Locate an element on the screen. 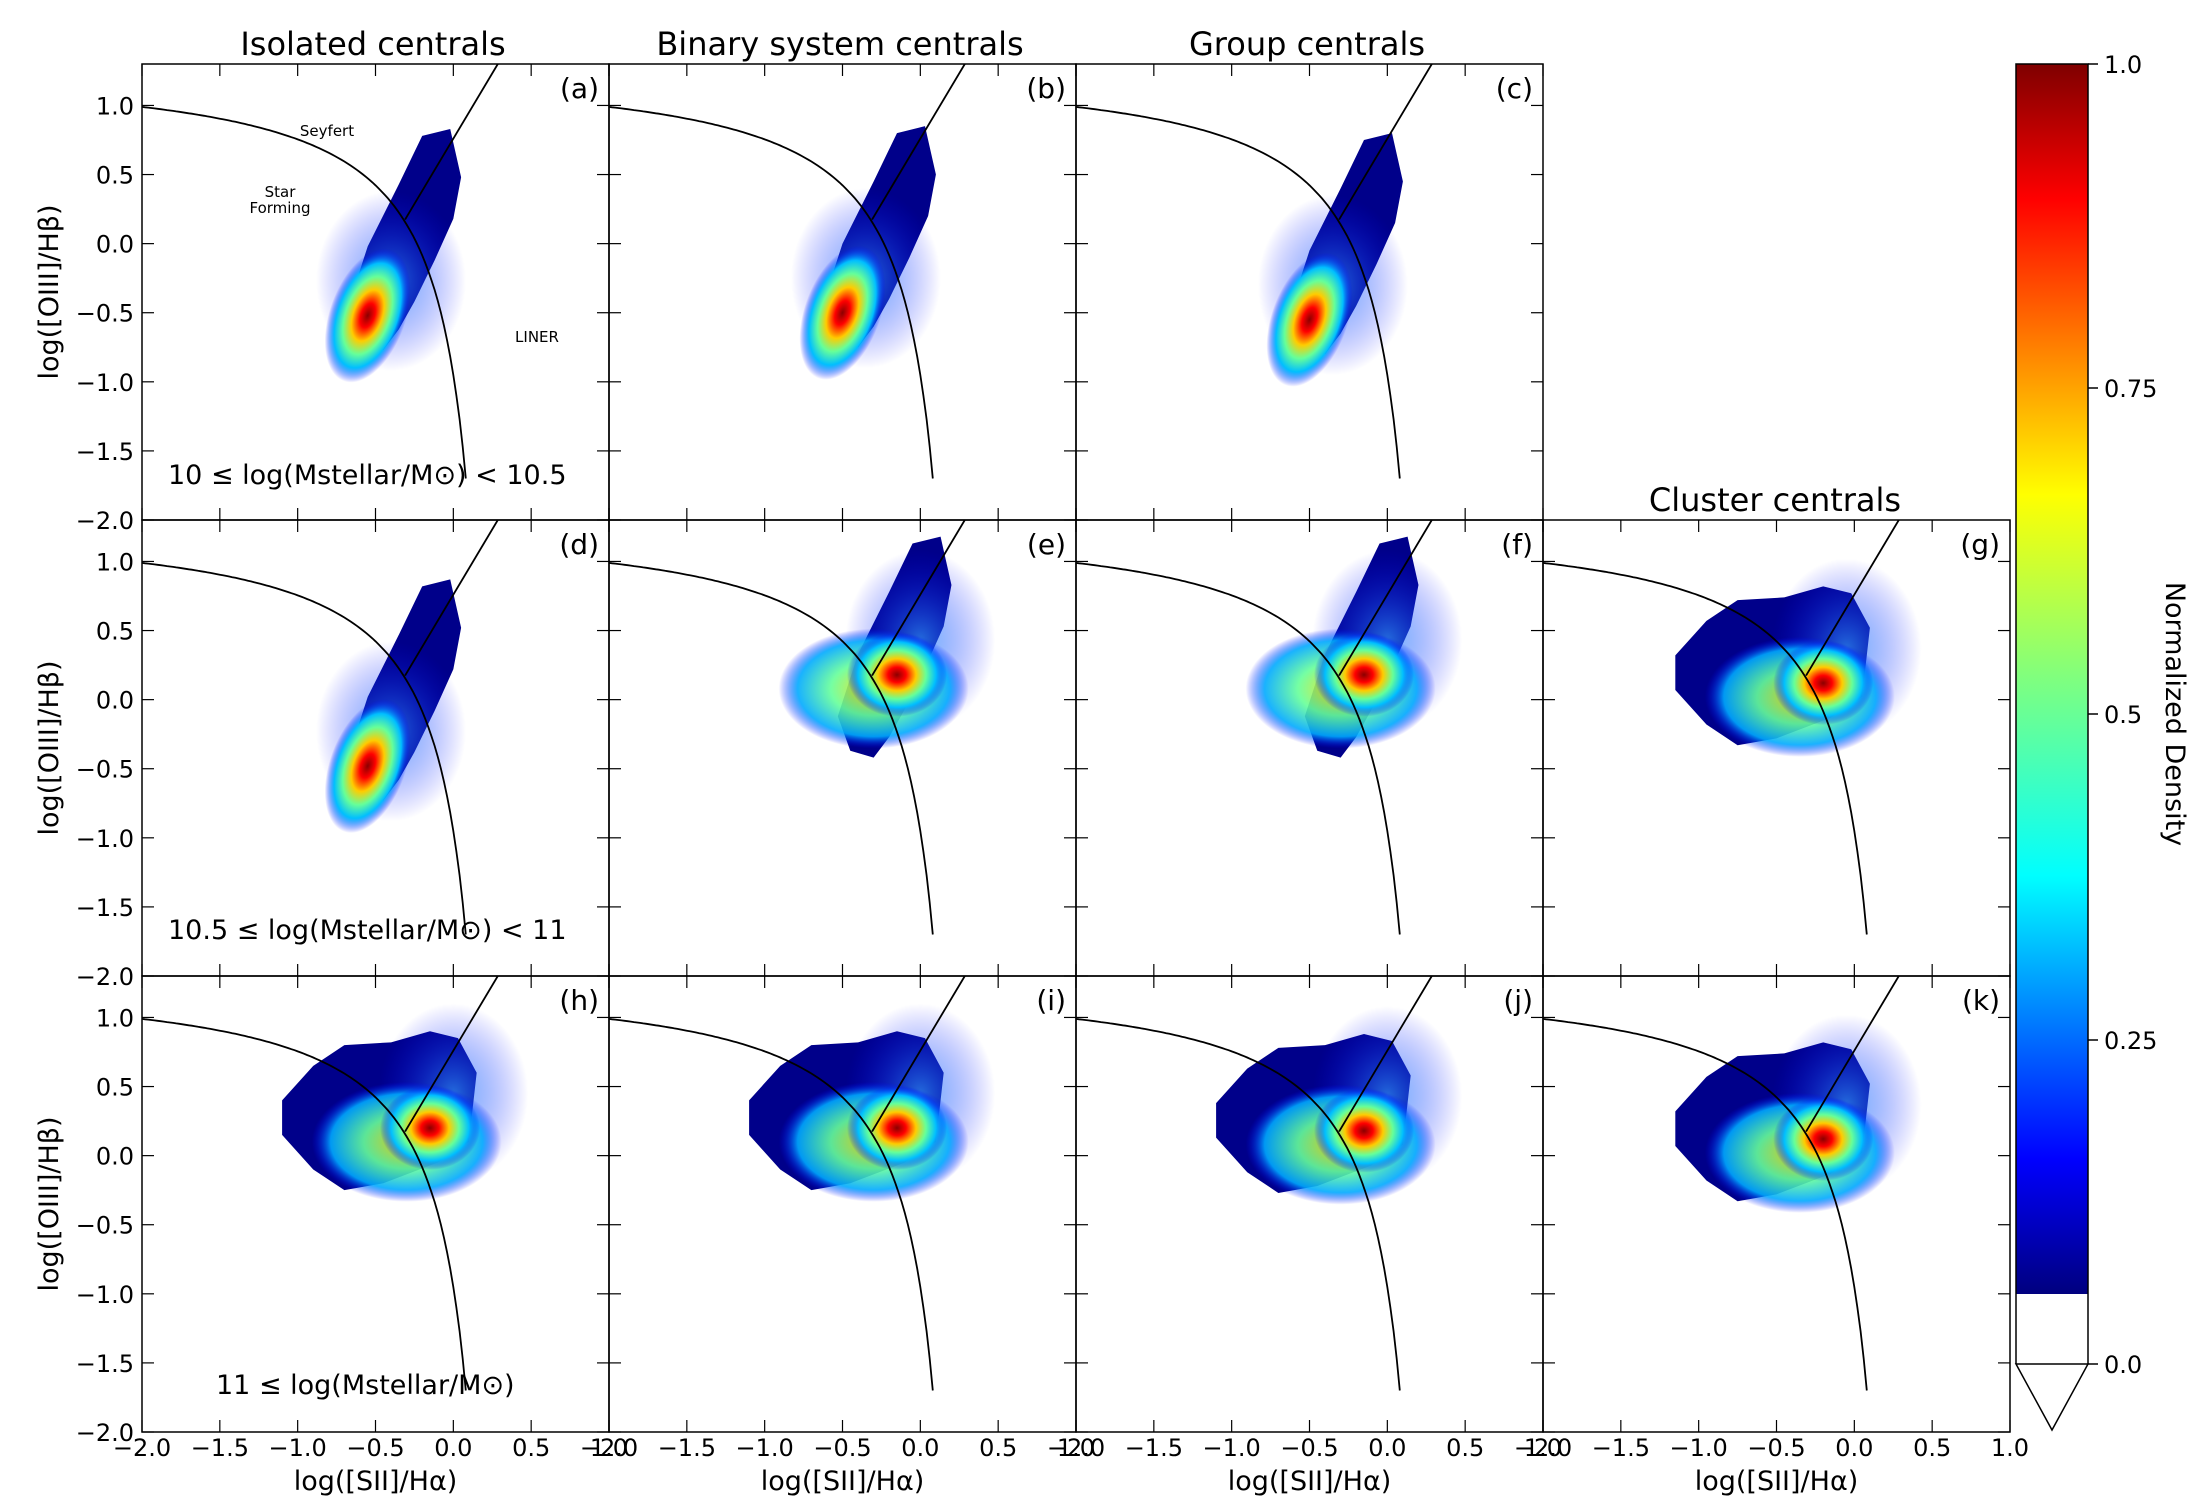 The width and height of the screenshot is (2207, 1510). colorbar-tick-label: 0.0 is located at coordinates (2123, 1365).